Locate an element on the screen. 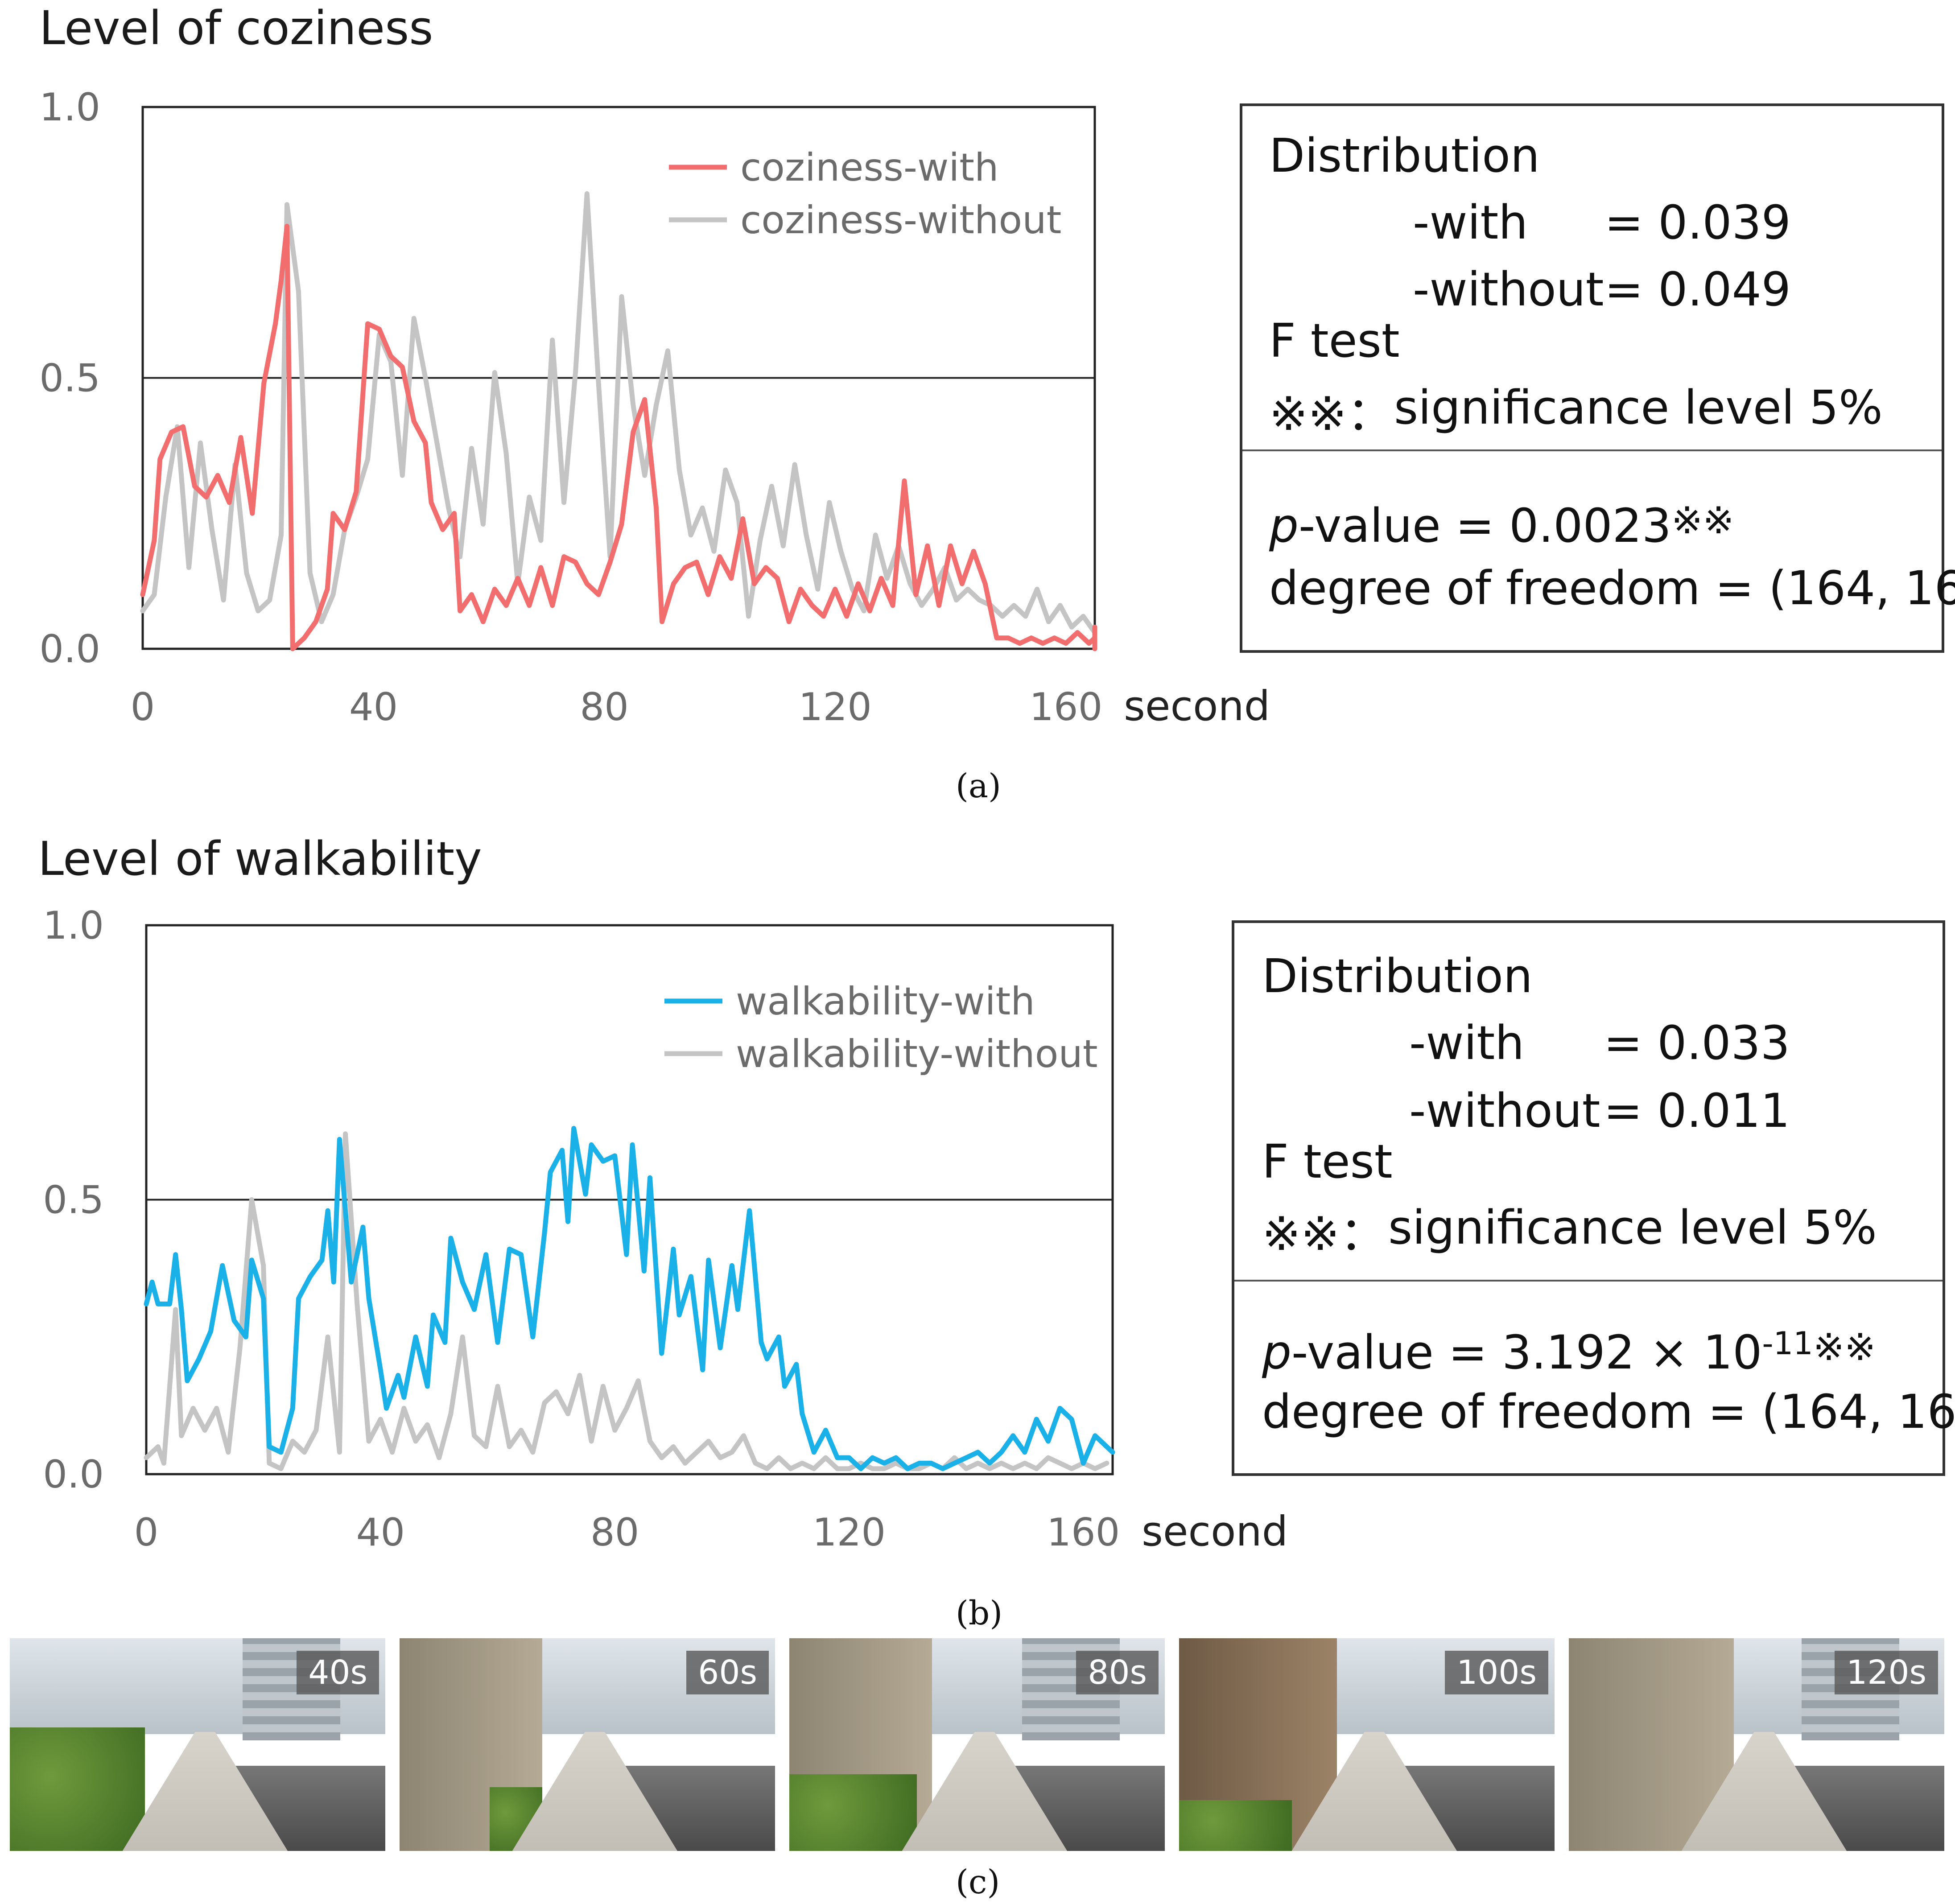 The height and width of the screenshot is (1904, 1955). without-value: = 0.049 is located at coordinates (1697, 290).